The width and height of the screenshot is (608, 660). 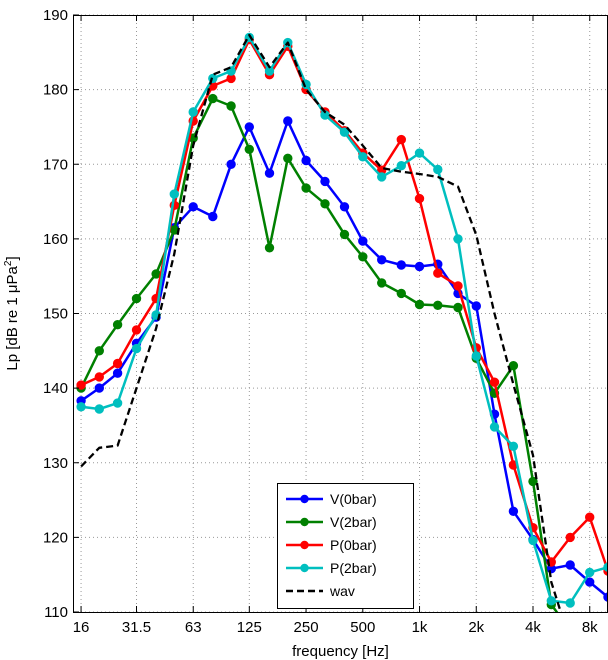 I want to click on y-tick-label: 170, so click(x=55, y=164).